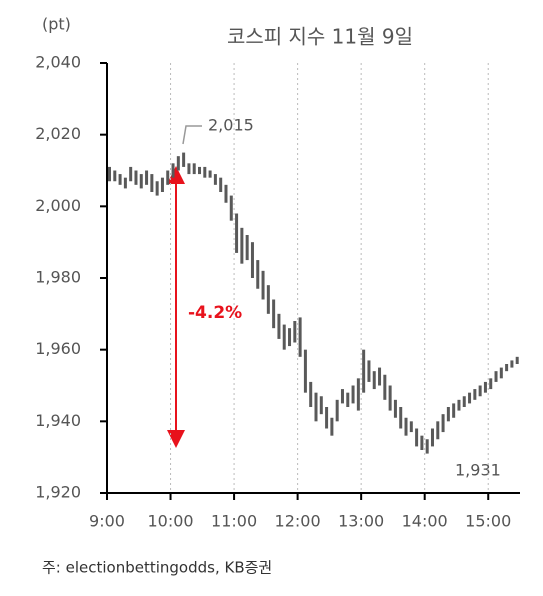 This screenshot has height=596, width=543. What do you see at coordinates (157, 568) in the screenshot?
I see `source: 주: electionbettingodds, KB증권` at bounding box center [157, 568].